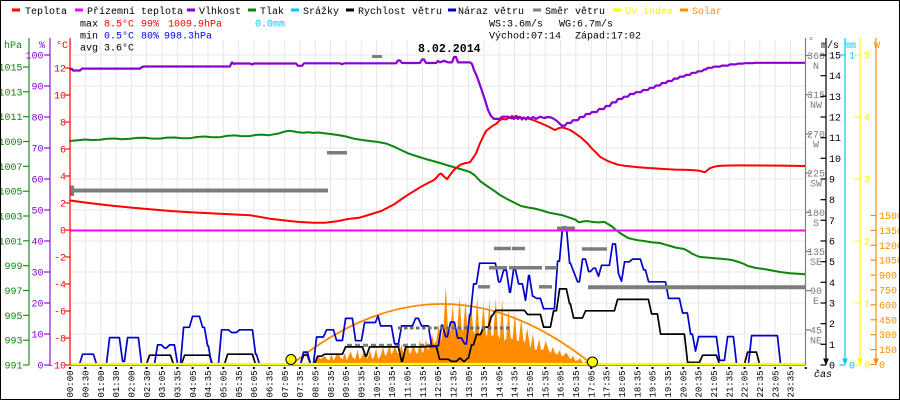  Describe the element at coordinates (888, 321) in the screenshot. I see `svg-text: 450` at that location.